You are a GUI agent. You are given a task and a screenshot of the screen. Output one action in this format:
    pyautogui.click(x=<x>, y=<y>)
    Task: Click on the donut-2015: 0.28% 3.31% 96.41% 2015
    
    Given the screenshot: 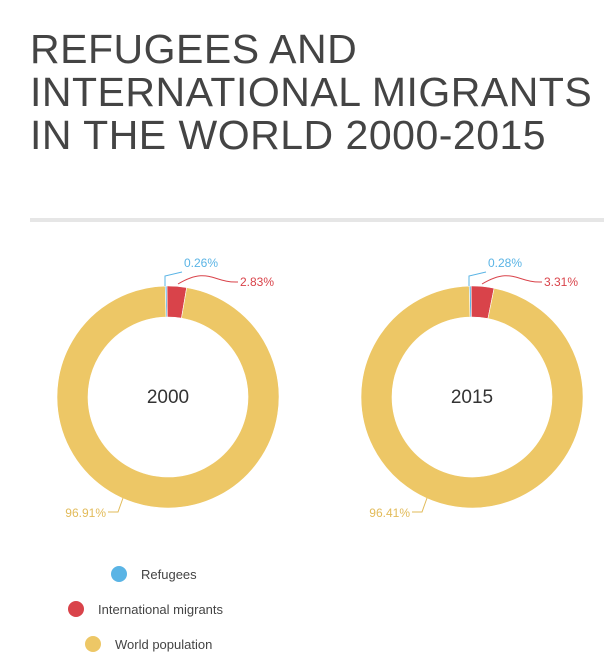 What is the action you would take?
    pyautogui.click(x=472, y=388)
    